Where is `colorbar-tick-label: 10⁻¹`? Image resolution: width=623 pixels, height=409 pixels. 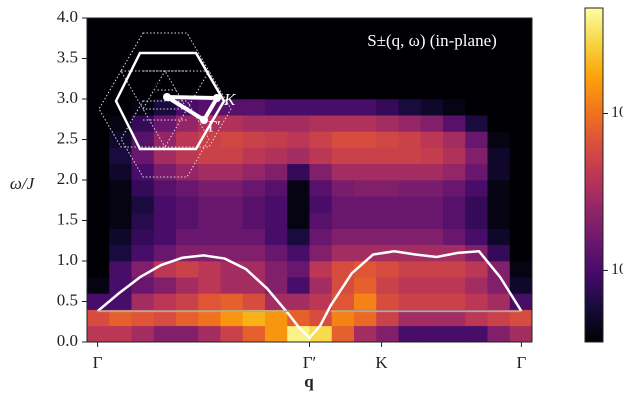 colorbar-tick-label: 10⁻¹ is located at coordinates (617, 269).